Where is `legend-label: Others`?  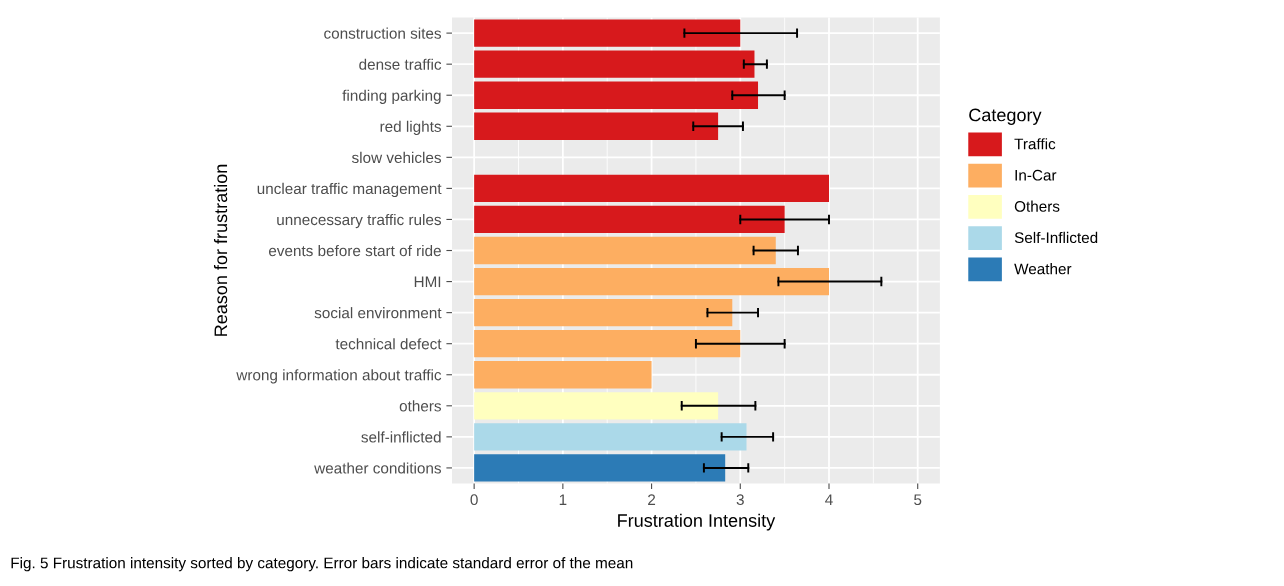
legend-label: Others is located at coordinates (1037, 206).